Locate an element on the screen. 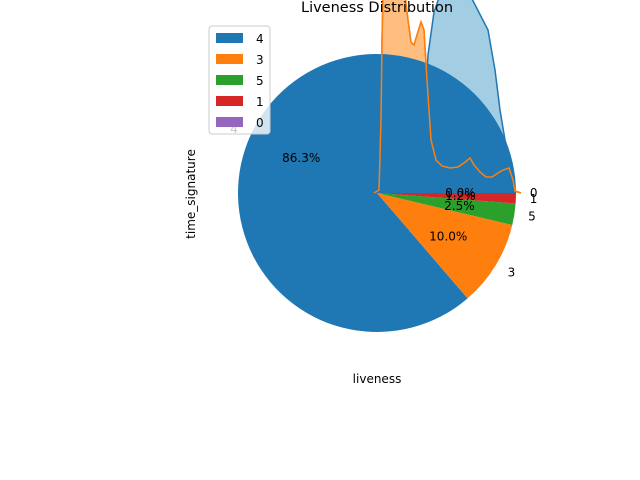 The width and height of the screenshot is (640, 480). legend-items: 4 3 5 1 0 is located at coordinates (240, 81).